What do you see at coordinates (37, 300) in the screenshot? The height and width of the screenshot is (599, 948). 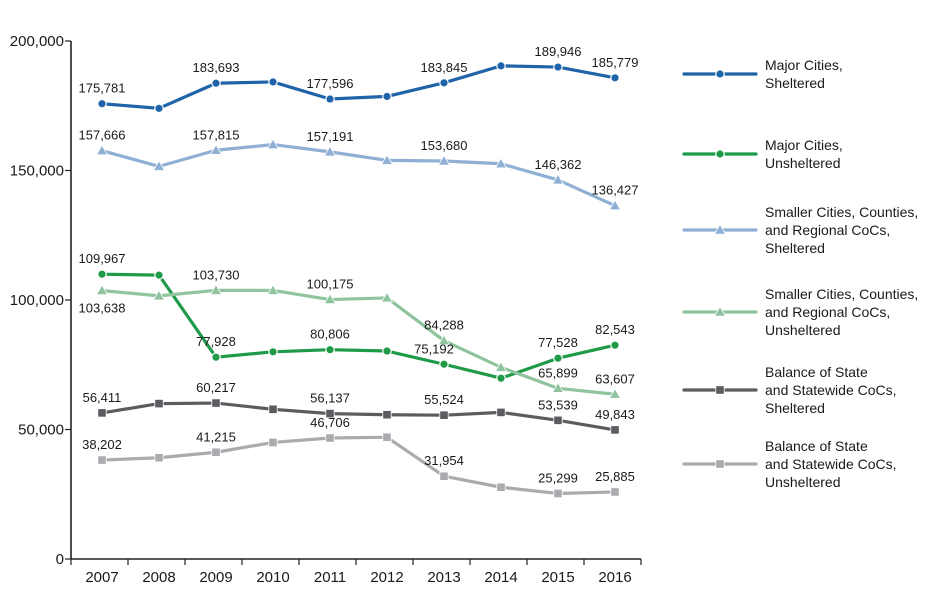 I see `y-tick-label: 100,000` at bounding box center [37, 300].